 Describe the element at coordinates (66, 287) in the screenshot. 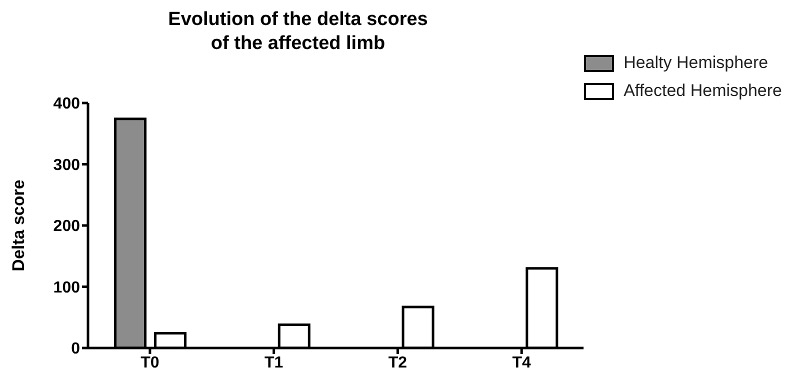

I see `y-tick-label: 100` at that location.